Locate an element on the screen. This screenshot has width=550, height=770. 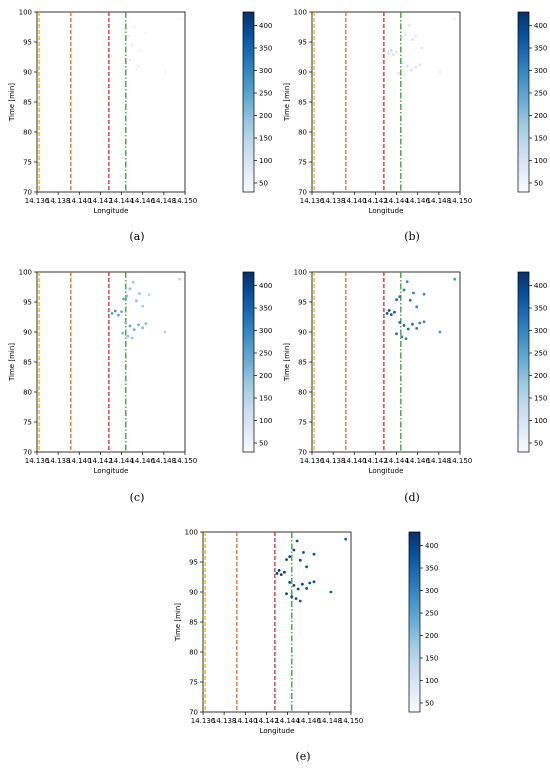
x-tick-label: 14.150 is located at coordinates (185, 461).